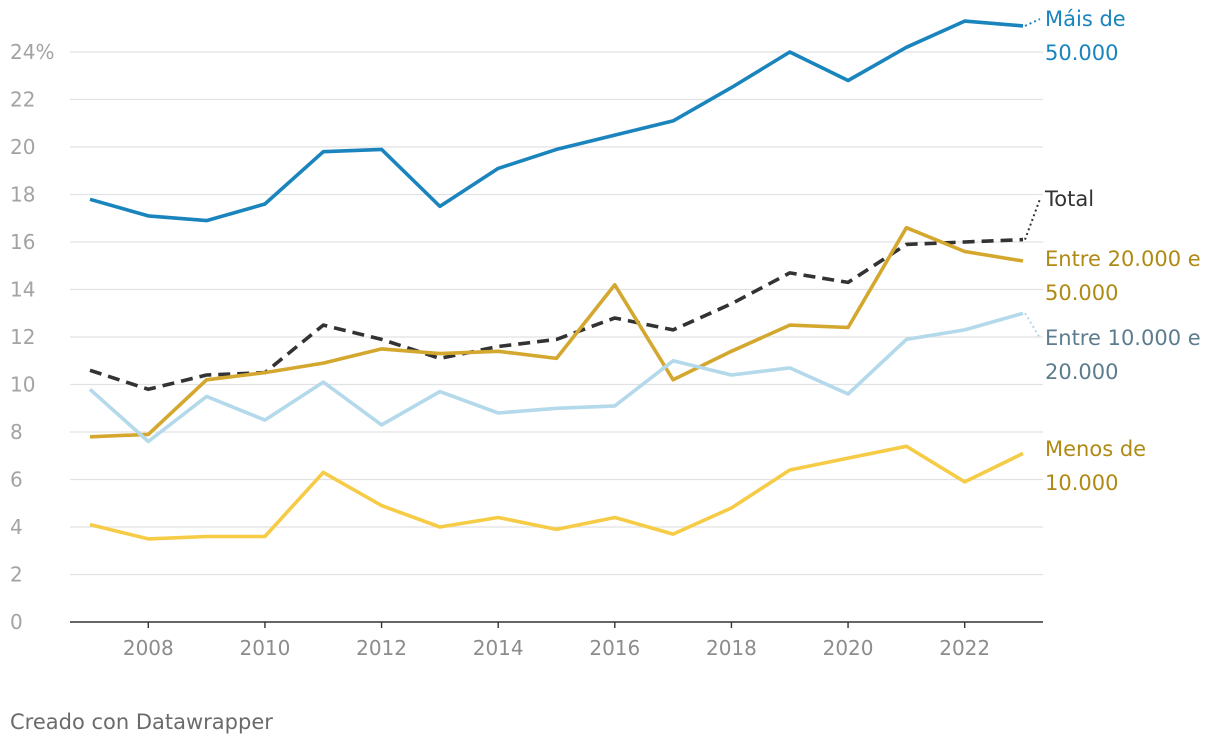  What do you see at coordinates (22, 195) in the screenshot?
I see `y-tick-label: 18` at bounding box center [22, 195].